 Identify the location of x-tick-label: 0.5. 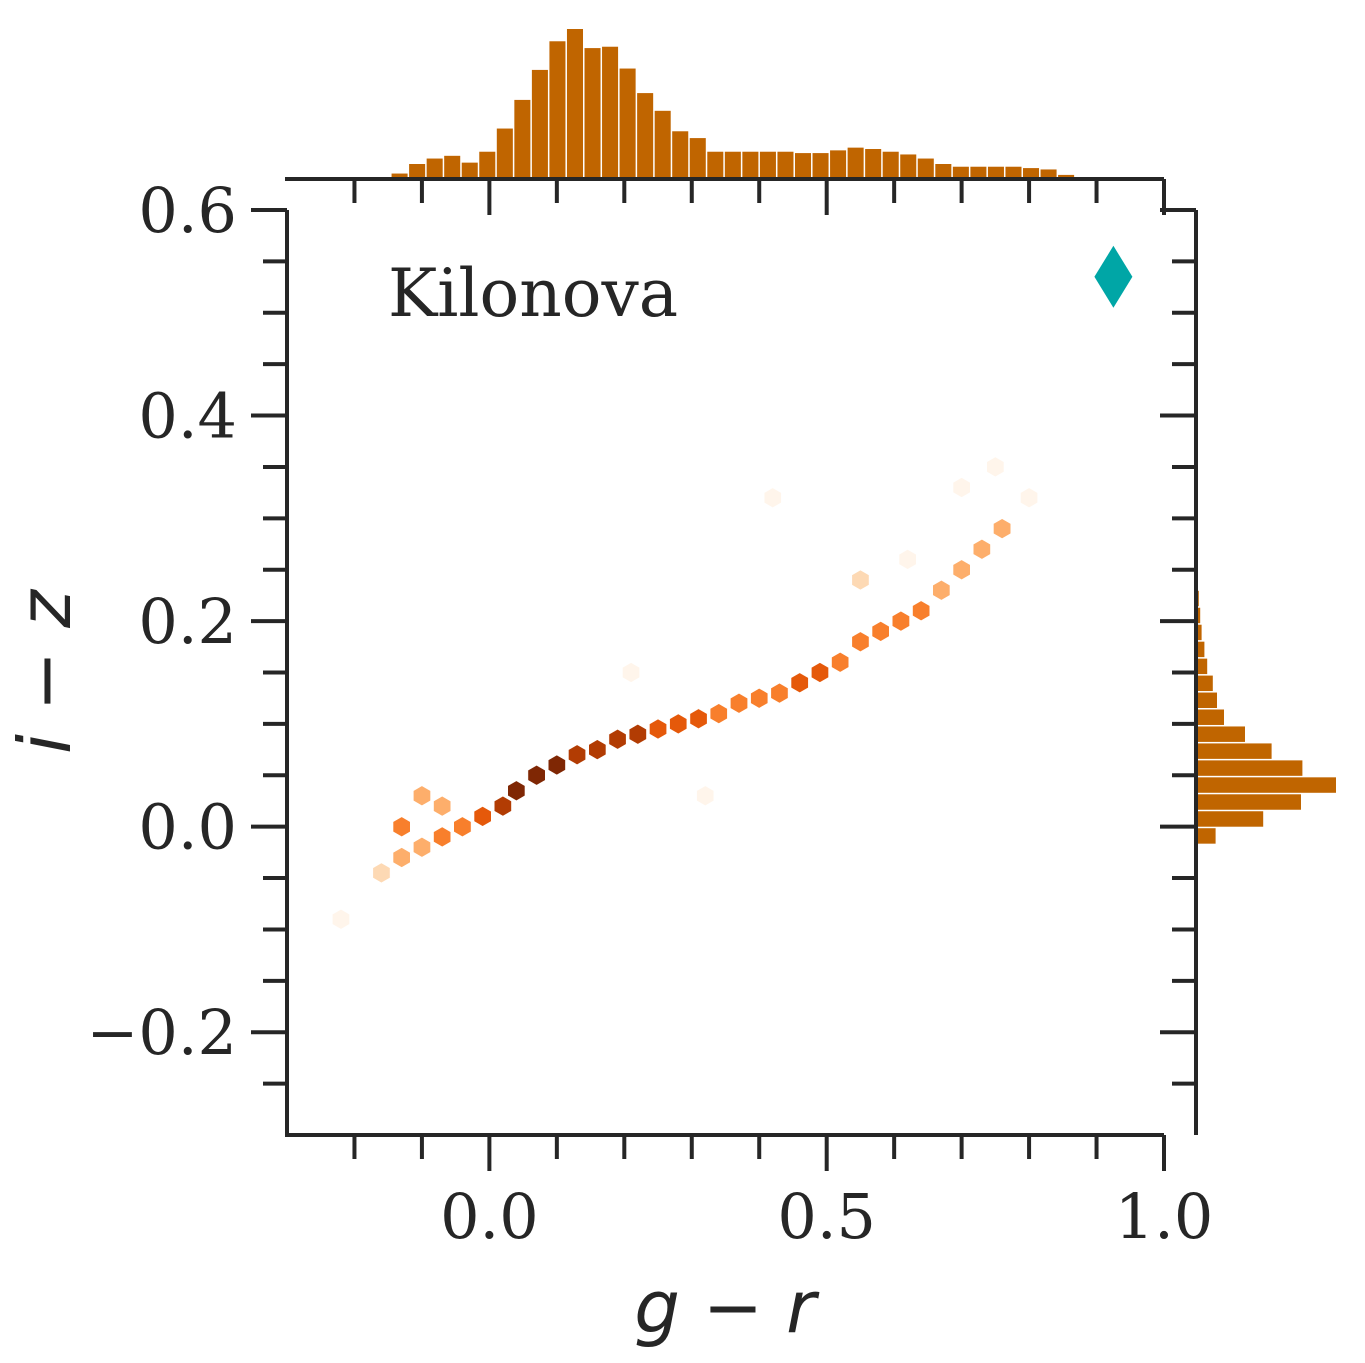
(826, 1216).